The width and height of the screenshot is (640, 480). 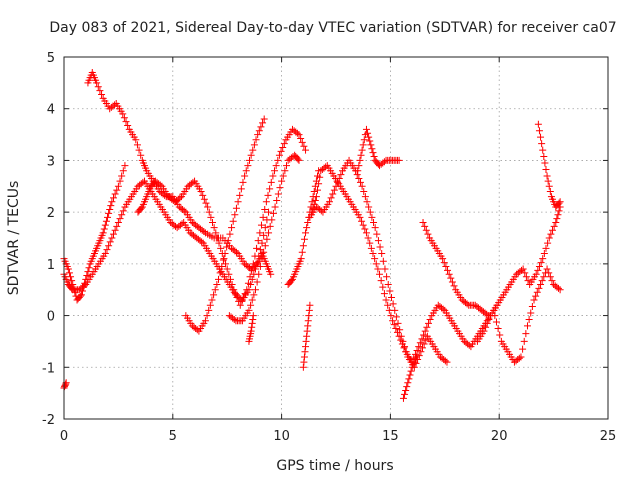 I want to click on series-track-f, so click(x=264, y=238).